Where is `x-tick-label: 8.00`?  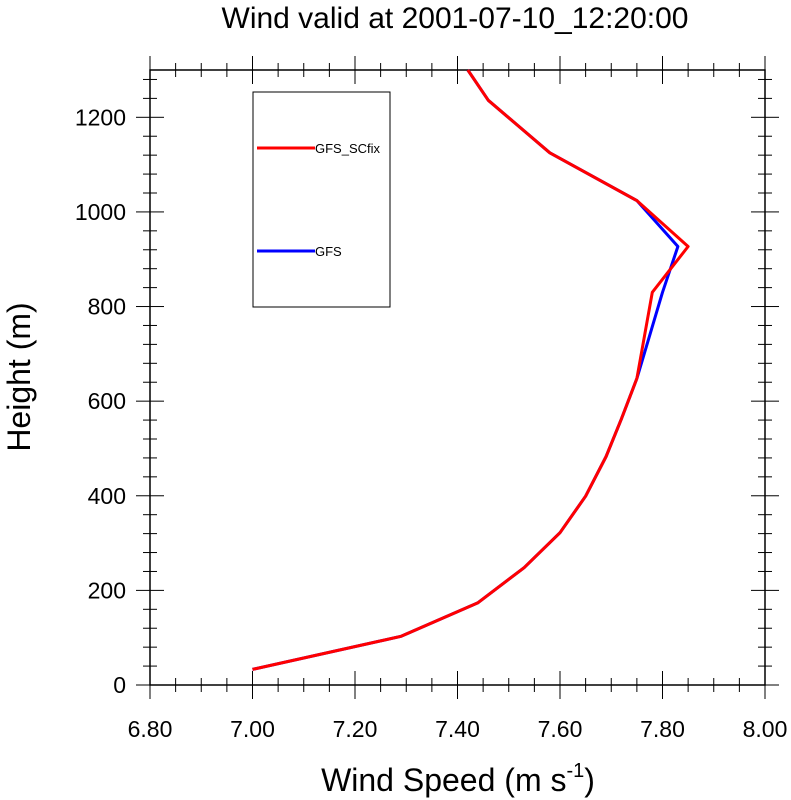
x-tick-label: 8.00 is located at coordinates (765, 729).